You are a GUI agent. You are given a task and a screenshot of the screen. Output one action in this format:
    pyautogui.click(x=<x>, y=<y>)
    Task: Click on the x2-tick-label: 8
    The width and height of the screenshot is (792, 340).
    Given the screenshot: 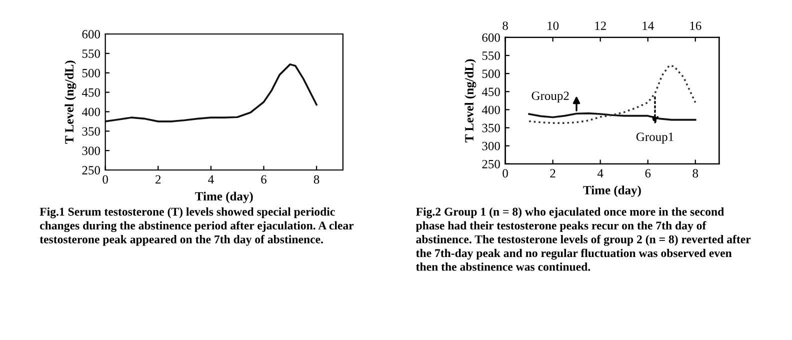 What is the action you would take?
    pyautogui.click(x=505, y=26)
    